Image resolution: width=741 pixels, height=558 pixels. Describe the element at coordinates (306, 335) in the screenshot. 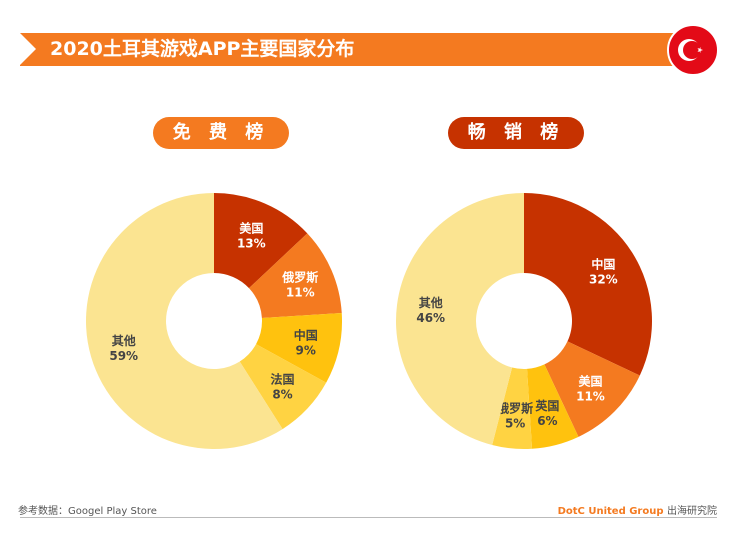

I see `slice-label-0-2: 中国` at that location.